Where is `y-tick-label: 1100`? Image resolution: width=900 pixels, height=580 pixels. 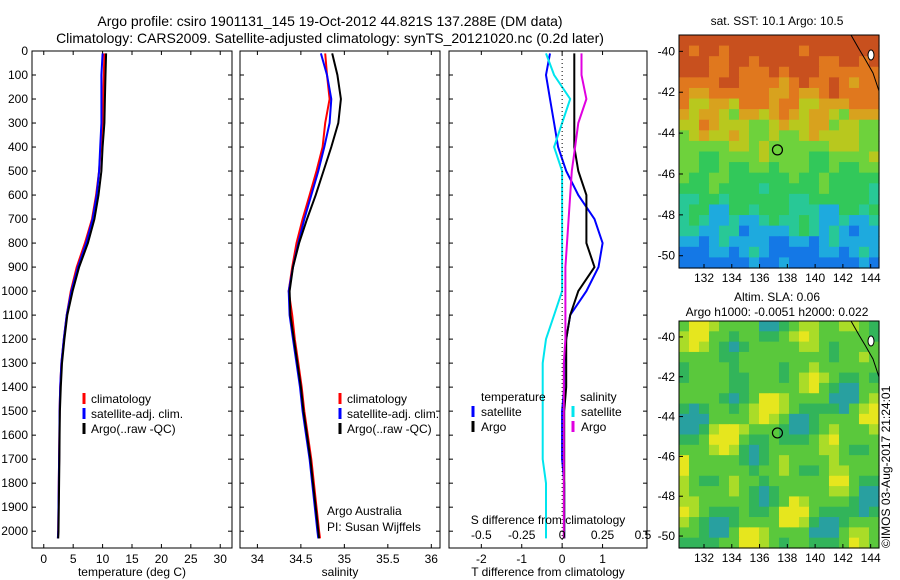 y-tick-label: 1100 is located at coordinates (15, 315).